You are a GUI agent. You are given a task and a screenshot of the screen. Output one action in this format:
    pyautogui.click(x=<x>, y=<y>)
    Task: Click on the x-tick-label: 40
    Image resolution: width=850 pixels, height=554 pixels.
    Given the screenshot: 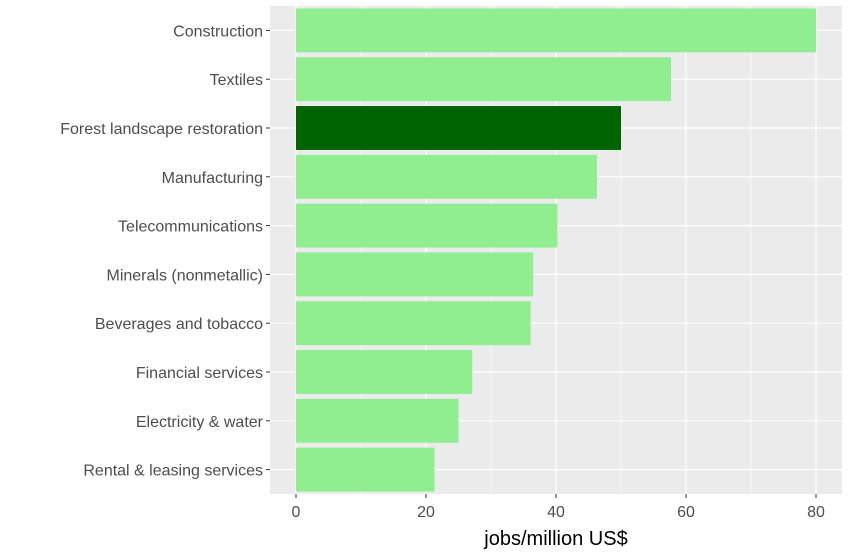 What is the action you would take?
    pyautogui.click(x=556, y=512)
    